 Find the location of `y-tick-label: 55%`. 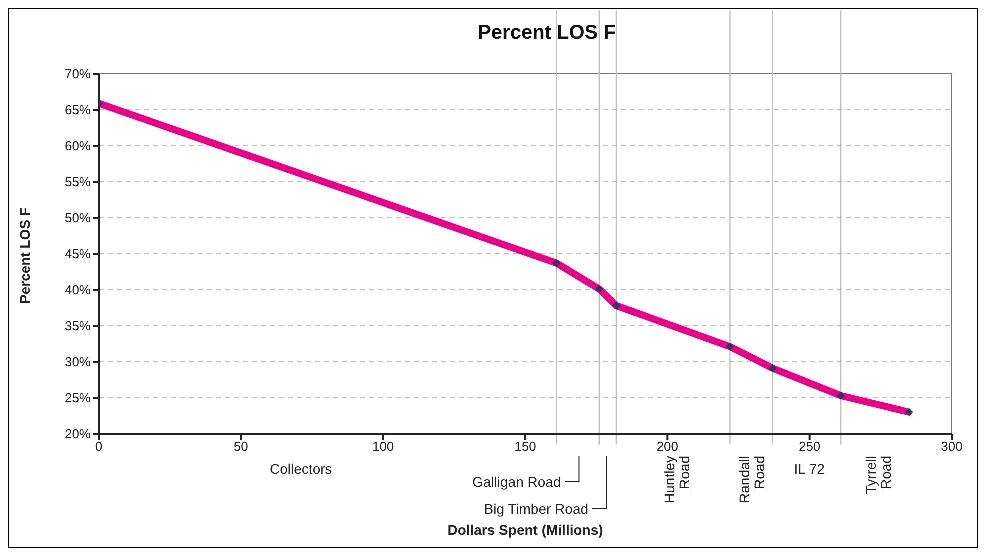

y-tick-label: 55% is located at coordinates (78, 182).